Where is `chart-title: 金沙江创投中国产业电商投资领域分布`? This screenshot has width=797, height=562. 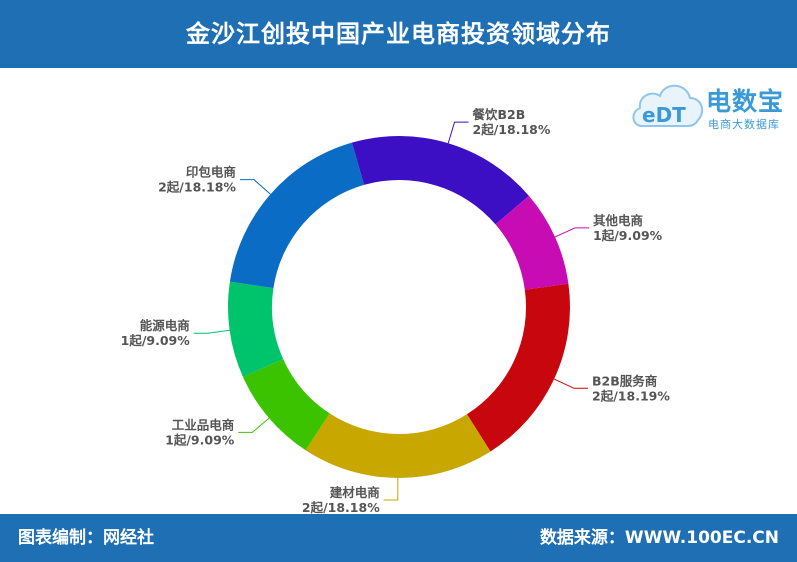 chart-title: 金沙江创投中国产业电商投资领域分布 is located at coordinates (398, 34).